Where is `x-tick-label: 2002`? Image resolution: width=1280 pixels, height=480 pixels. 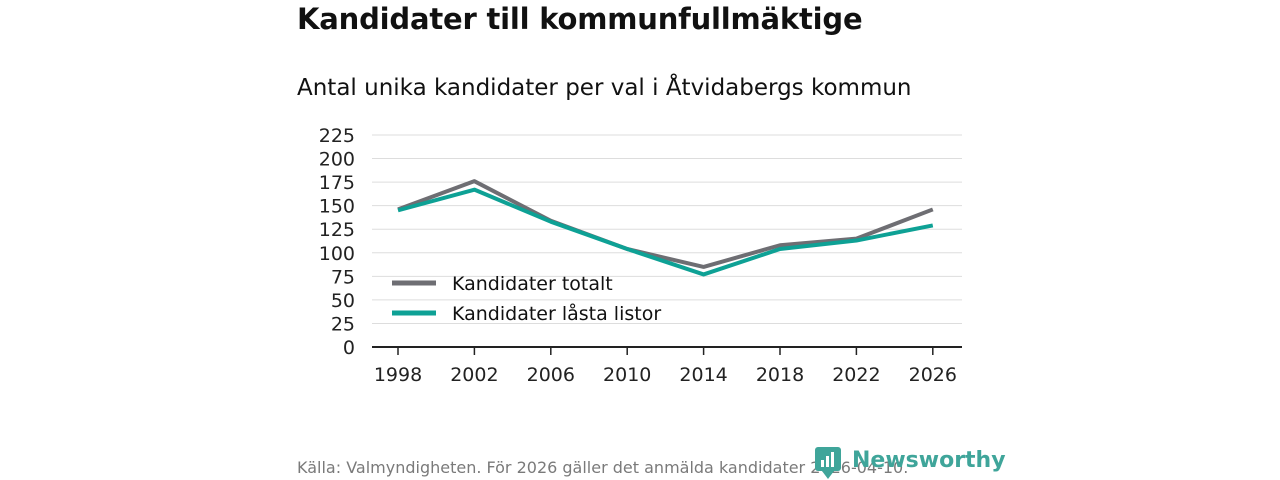
x-tick-label: 2002 is located at coordinates (474, 375).